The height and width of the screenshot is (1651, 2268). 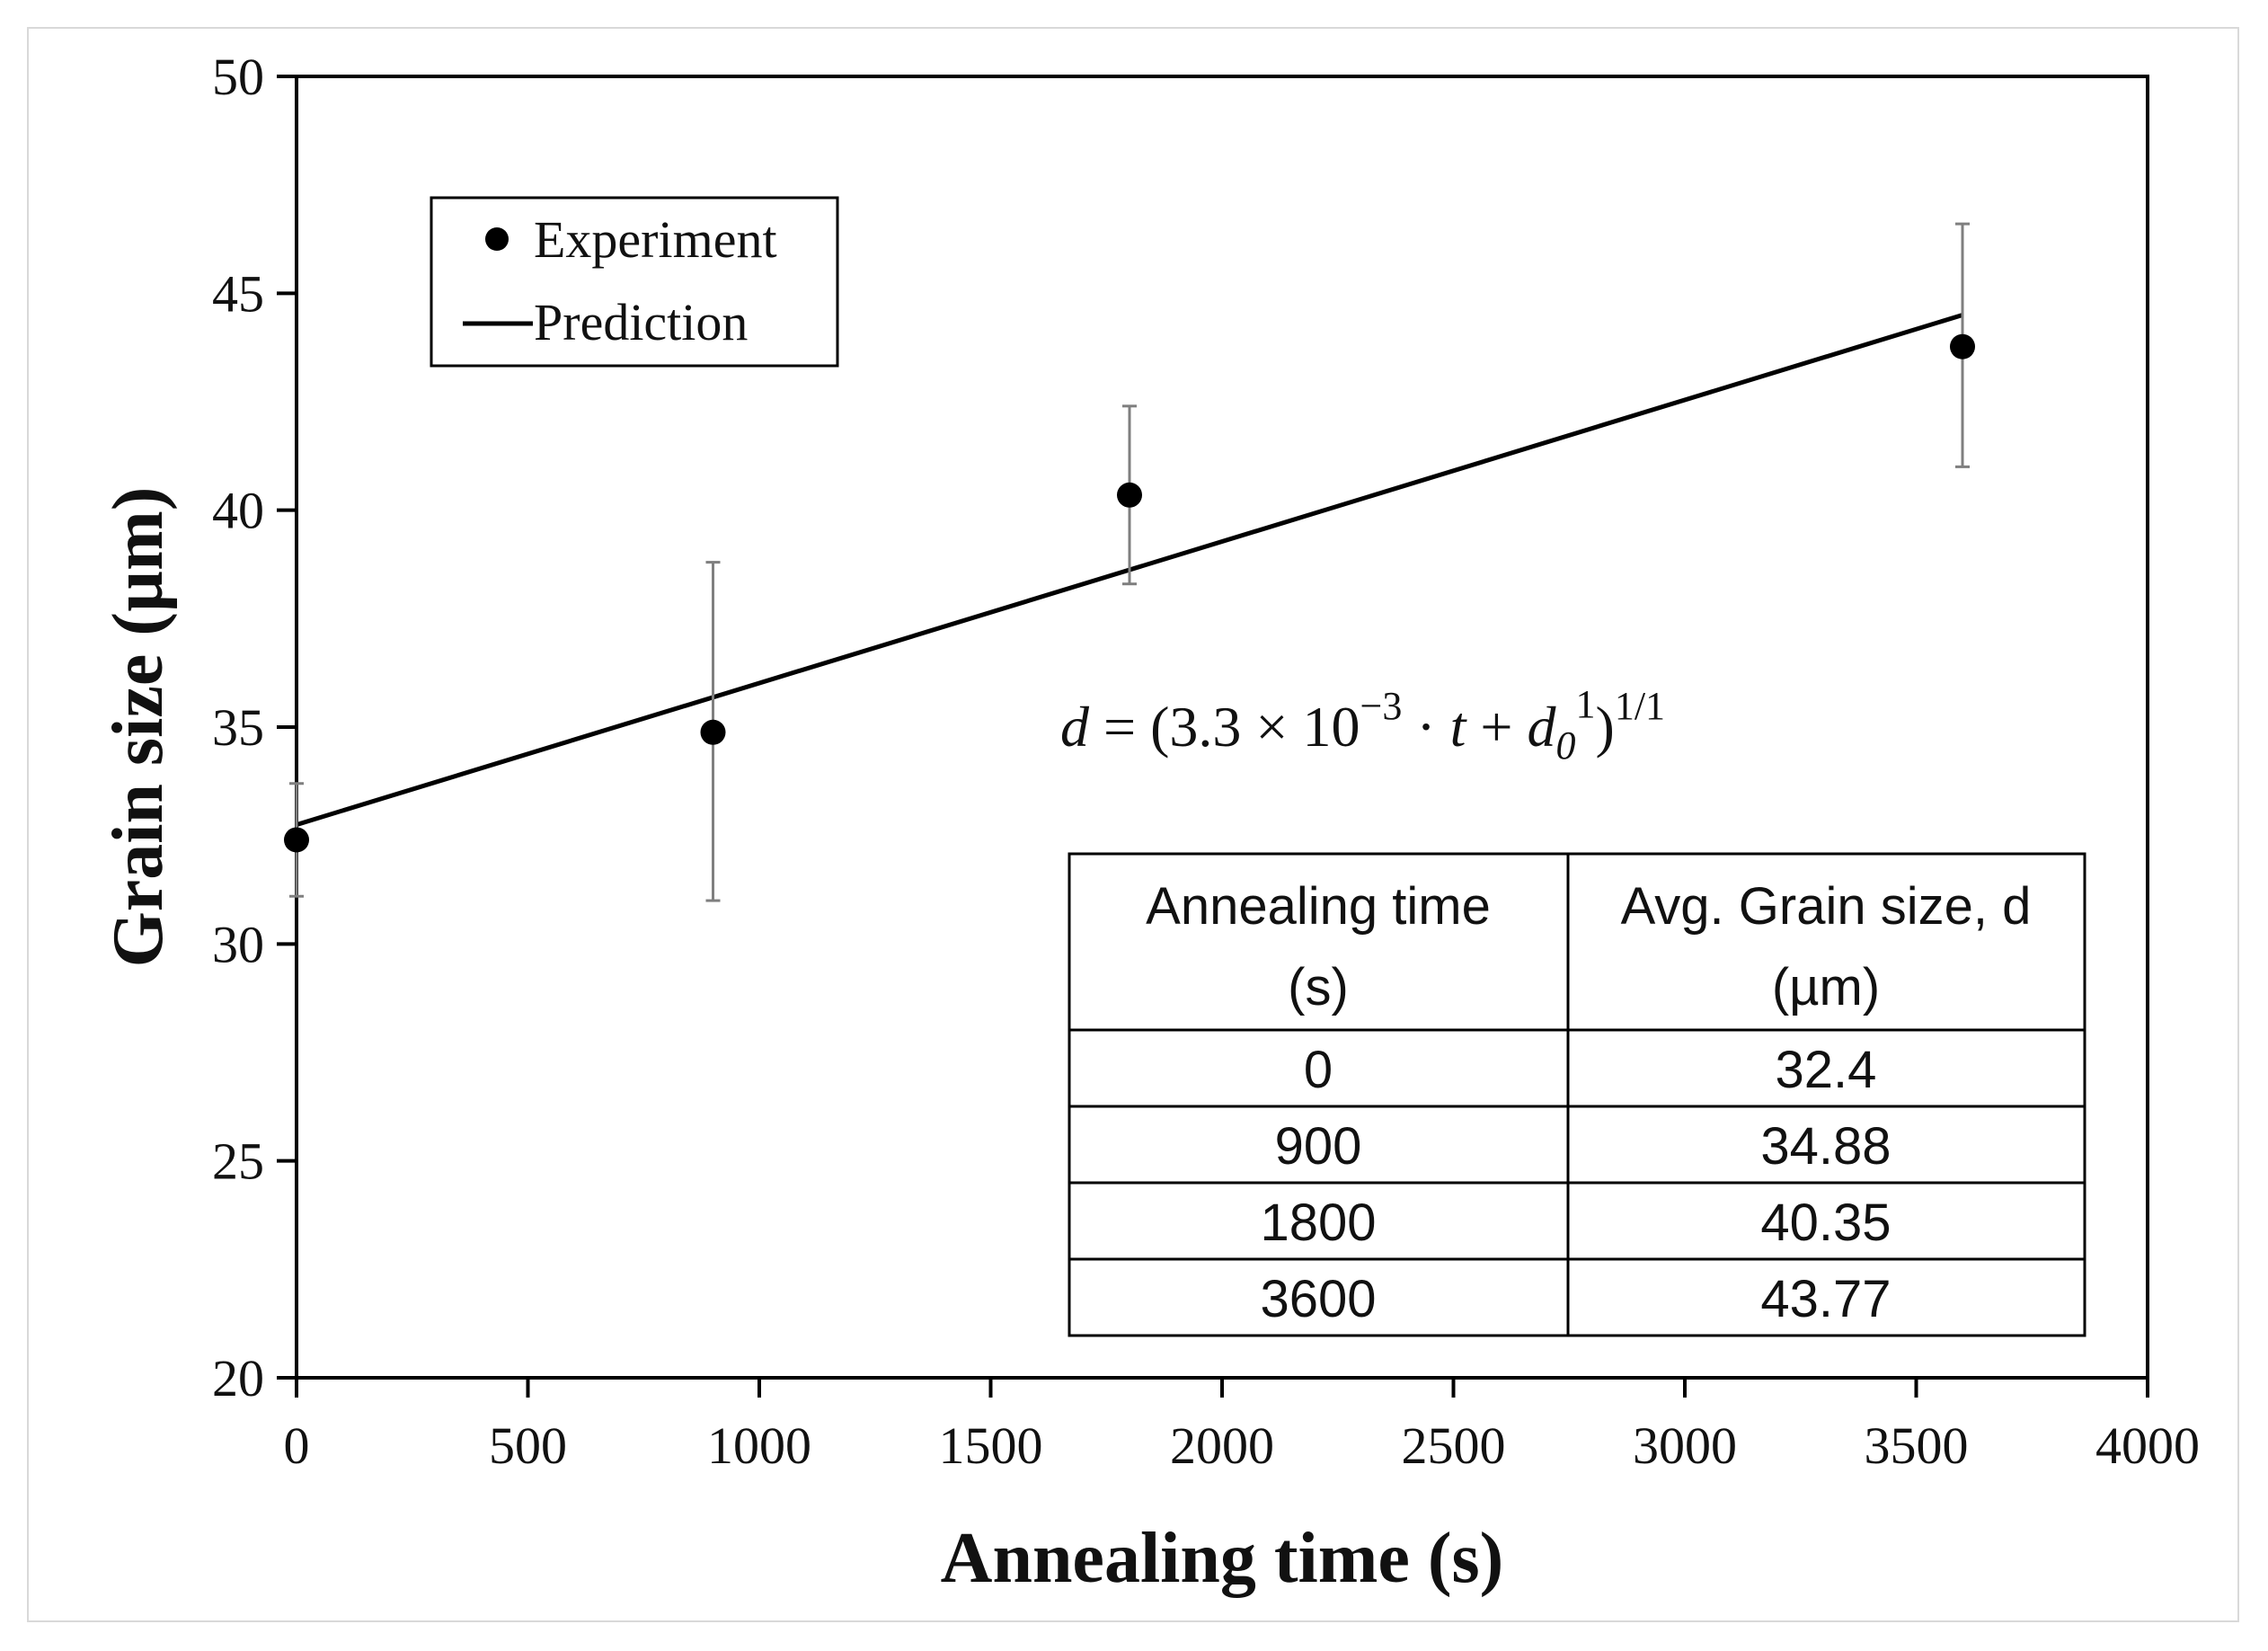 What do you see at coordinates (1825, 1146) in the screenshot?
I see `table-cell-size: 34.88` at bounding box center [1825, 1146].